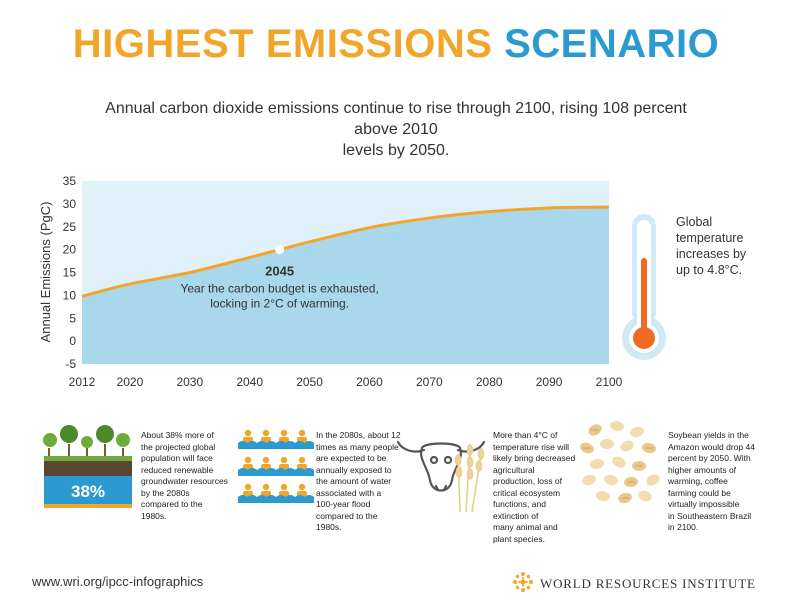 Image resolution: width=792 pixels, height=612 pixels. Describe the element at coordinates (70, 227) in the screenshot. I see `y-tick-label: 25` at that location.